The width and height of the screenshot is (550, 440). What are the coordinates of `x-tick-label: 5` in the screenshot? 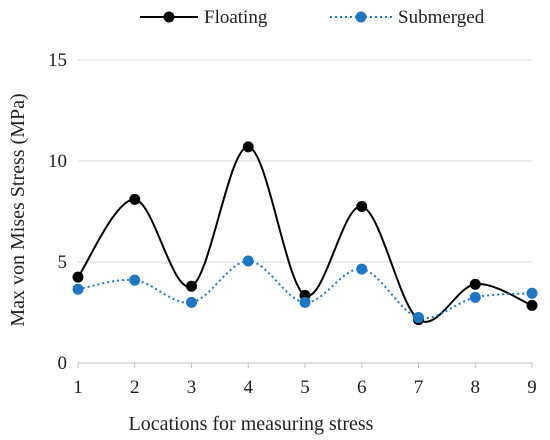 It's located at (305, 387).